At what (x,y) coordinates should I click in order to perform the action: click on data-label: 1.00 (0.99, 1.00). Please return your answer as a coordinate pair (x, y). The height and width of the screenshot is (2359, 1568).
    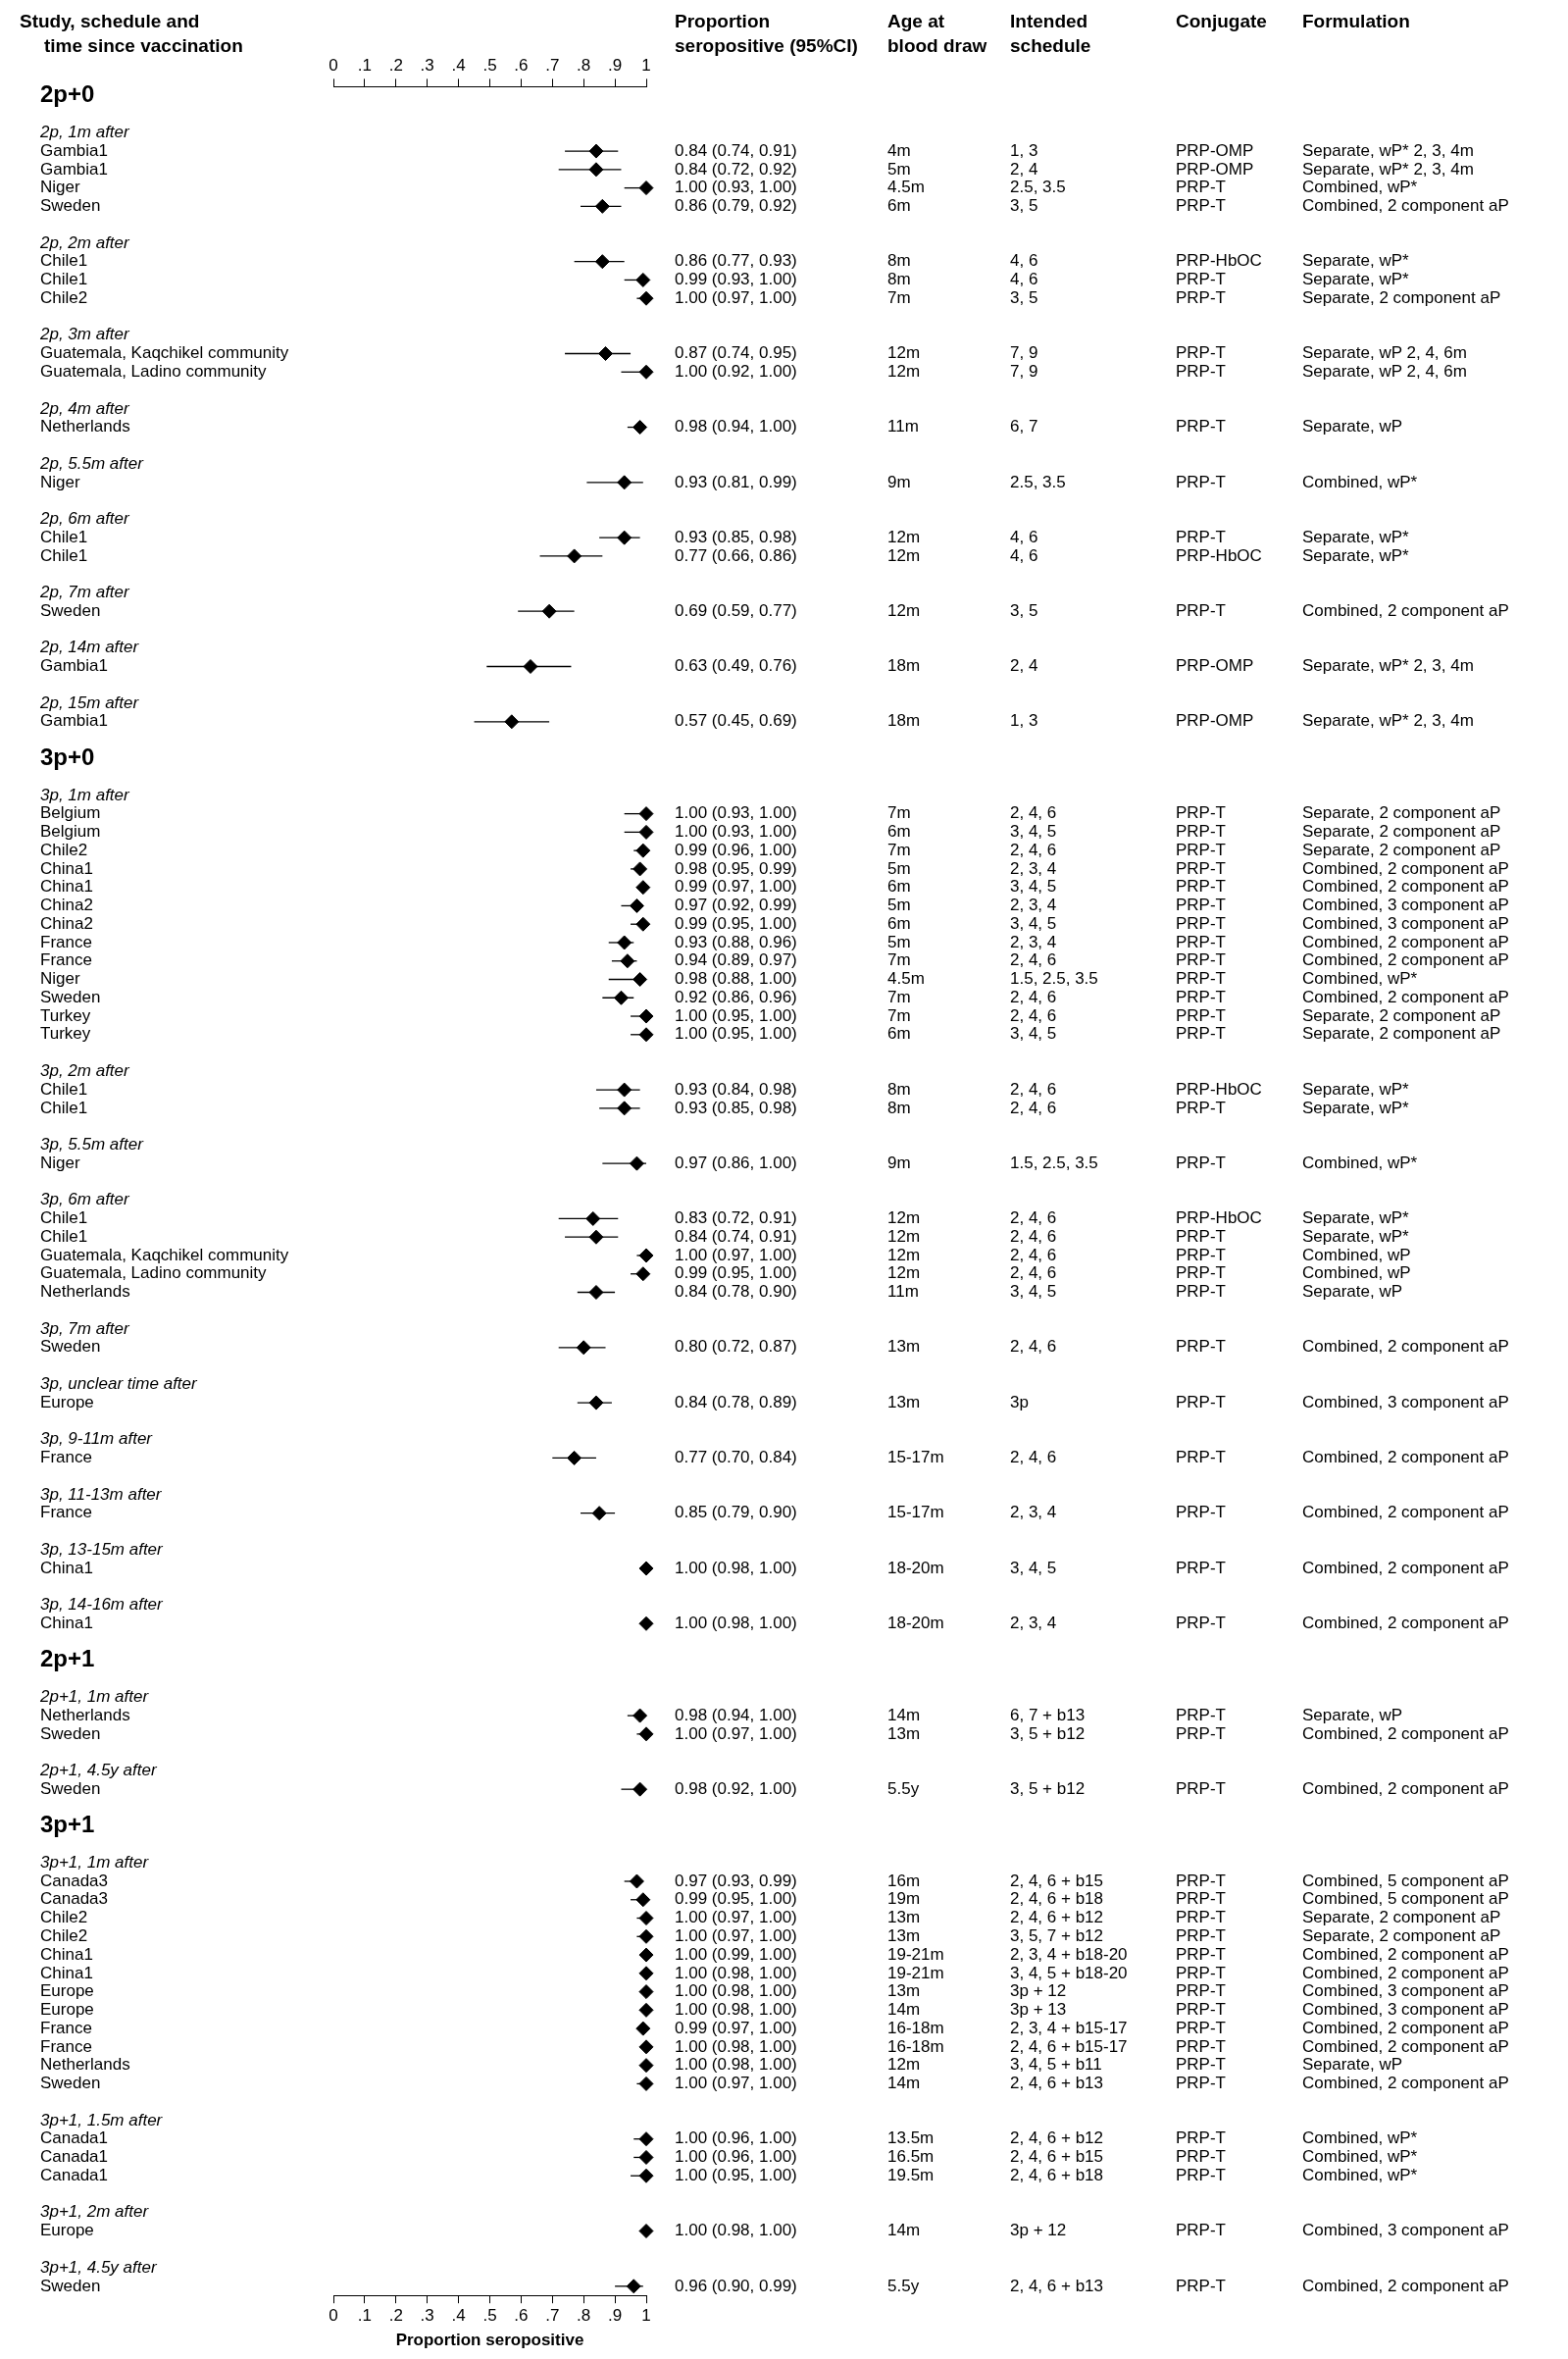
    Looking at the image, I should click on (736, 1954).